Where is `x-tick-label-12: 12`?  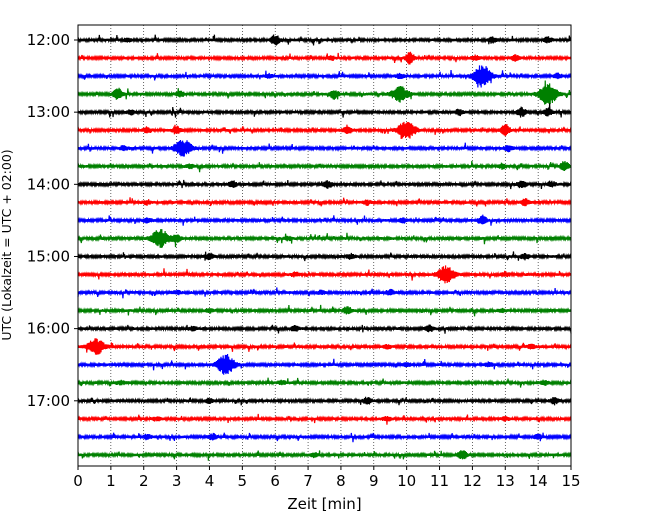
x-tick-label-12: 12 is located at coordinates (472, 481).